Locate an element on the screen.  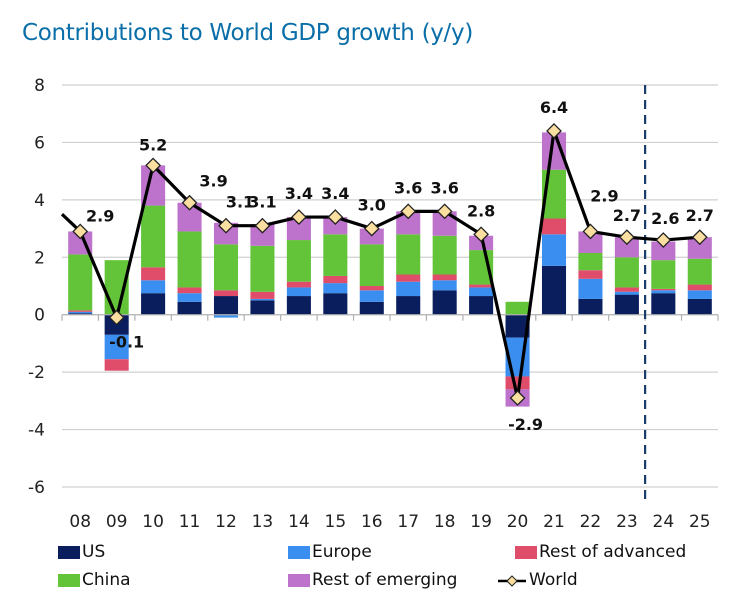
legend-item-europe: Europe is located at coordinates (330, 552).